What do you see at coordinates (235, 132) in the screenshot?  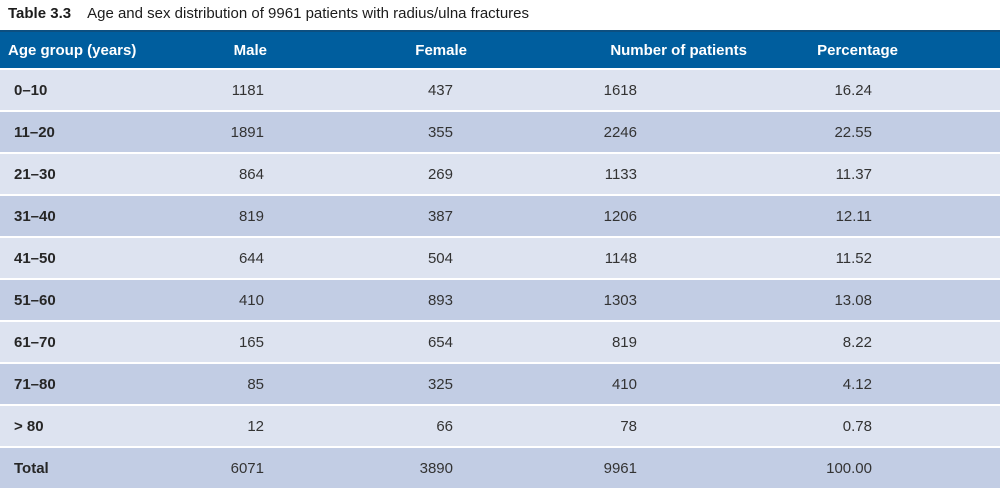 I see `male-cell: 1891` at bounding box center [235, 132].